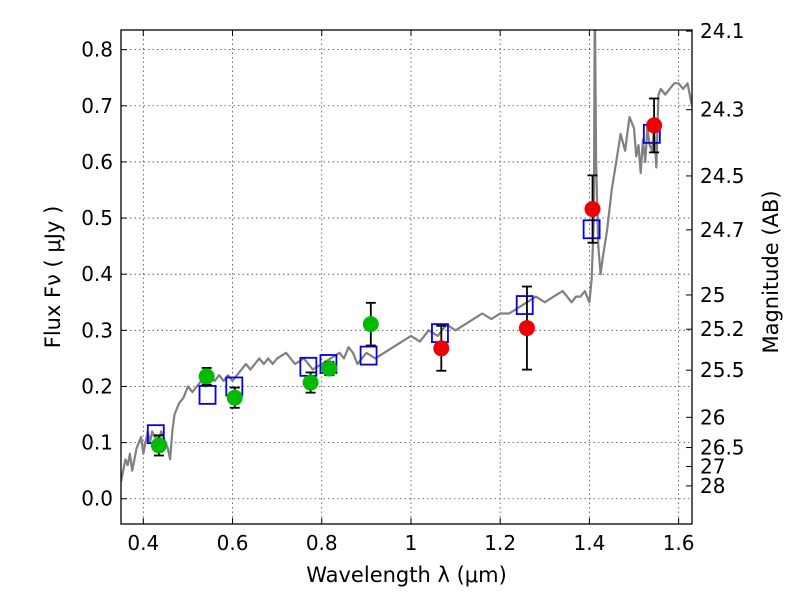 This screenshot has height=600, width=800. I want to click on x-tick-label: 1.6, so click(679, 543).